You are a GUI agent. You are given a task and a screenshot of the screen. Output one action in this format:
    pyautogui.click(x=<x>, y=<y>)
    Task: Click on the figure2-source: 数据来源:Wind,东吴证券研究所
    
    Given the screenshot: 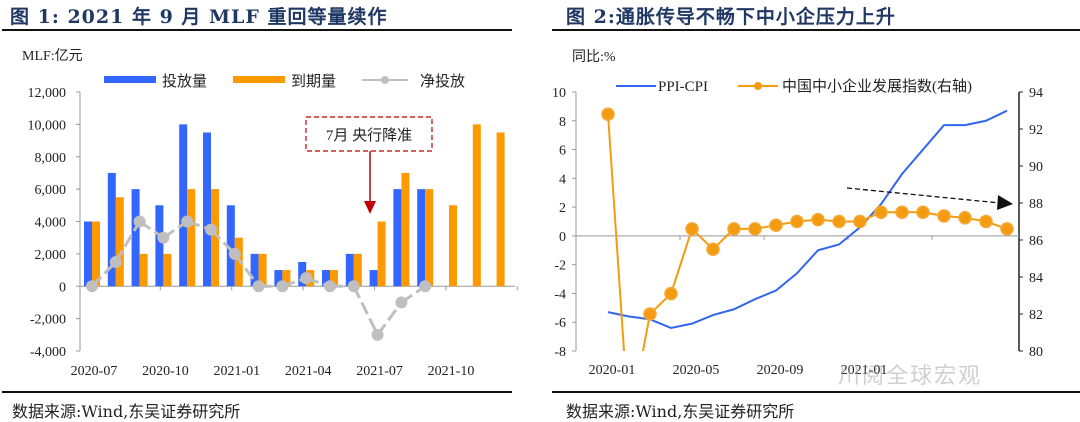 What is the action you would take?
    pyautogui.click(x=680, y=411)
    